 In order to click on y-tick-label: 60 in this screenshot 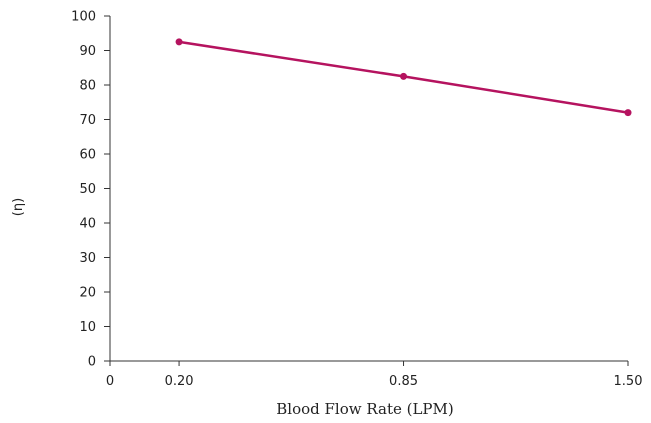, I will do `click(87, 155)`.